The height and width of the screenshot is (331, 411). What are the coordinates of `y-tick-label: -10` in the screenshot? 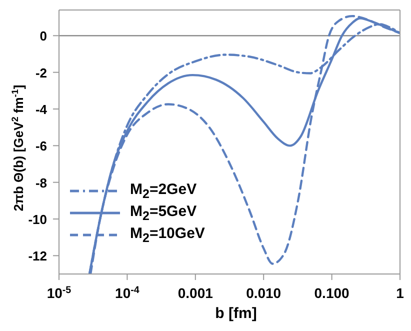 It's located at (37, 219).